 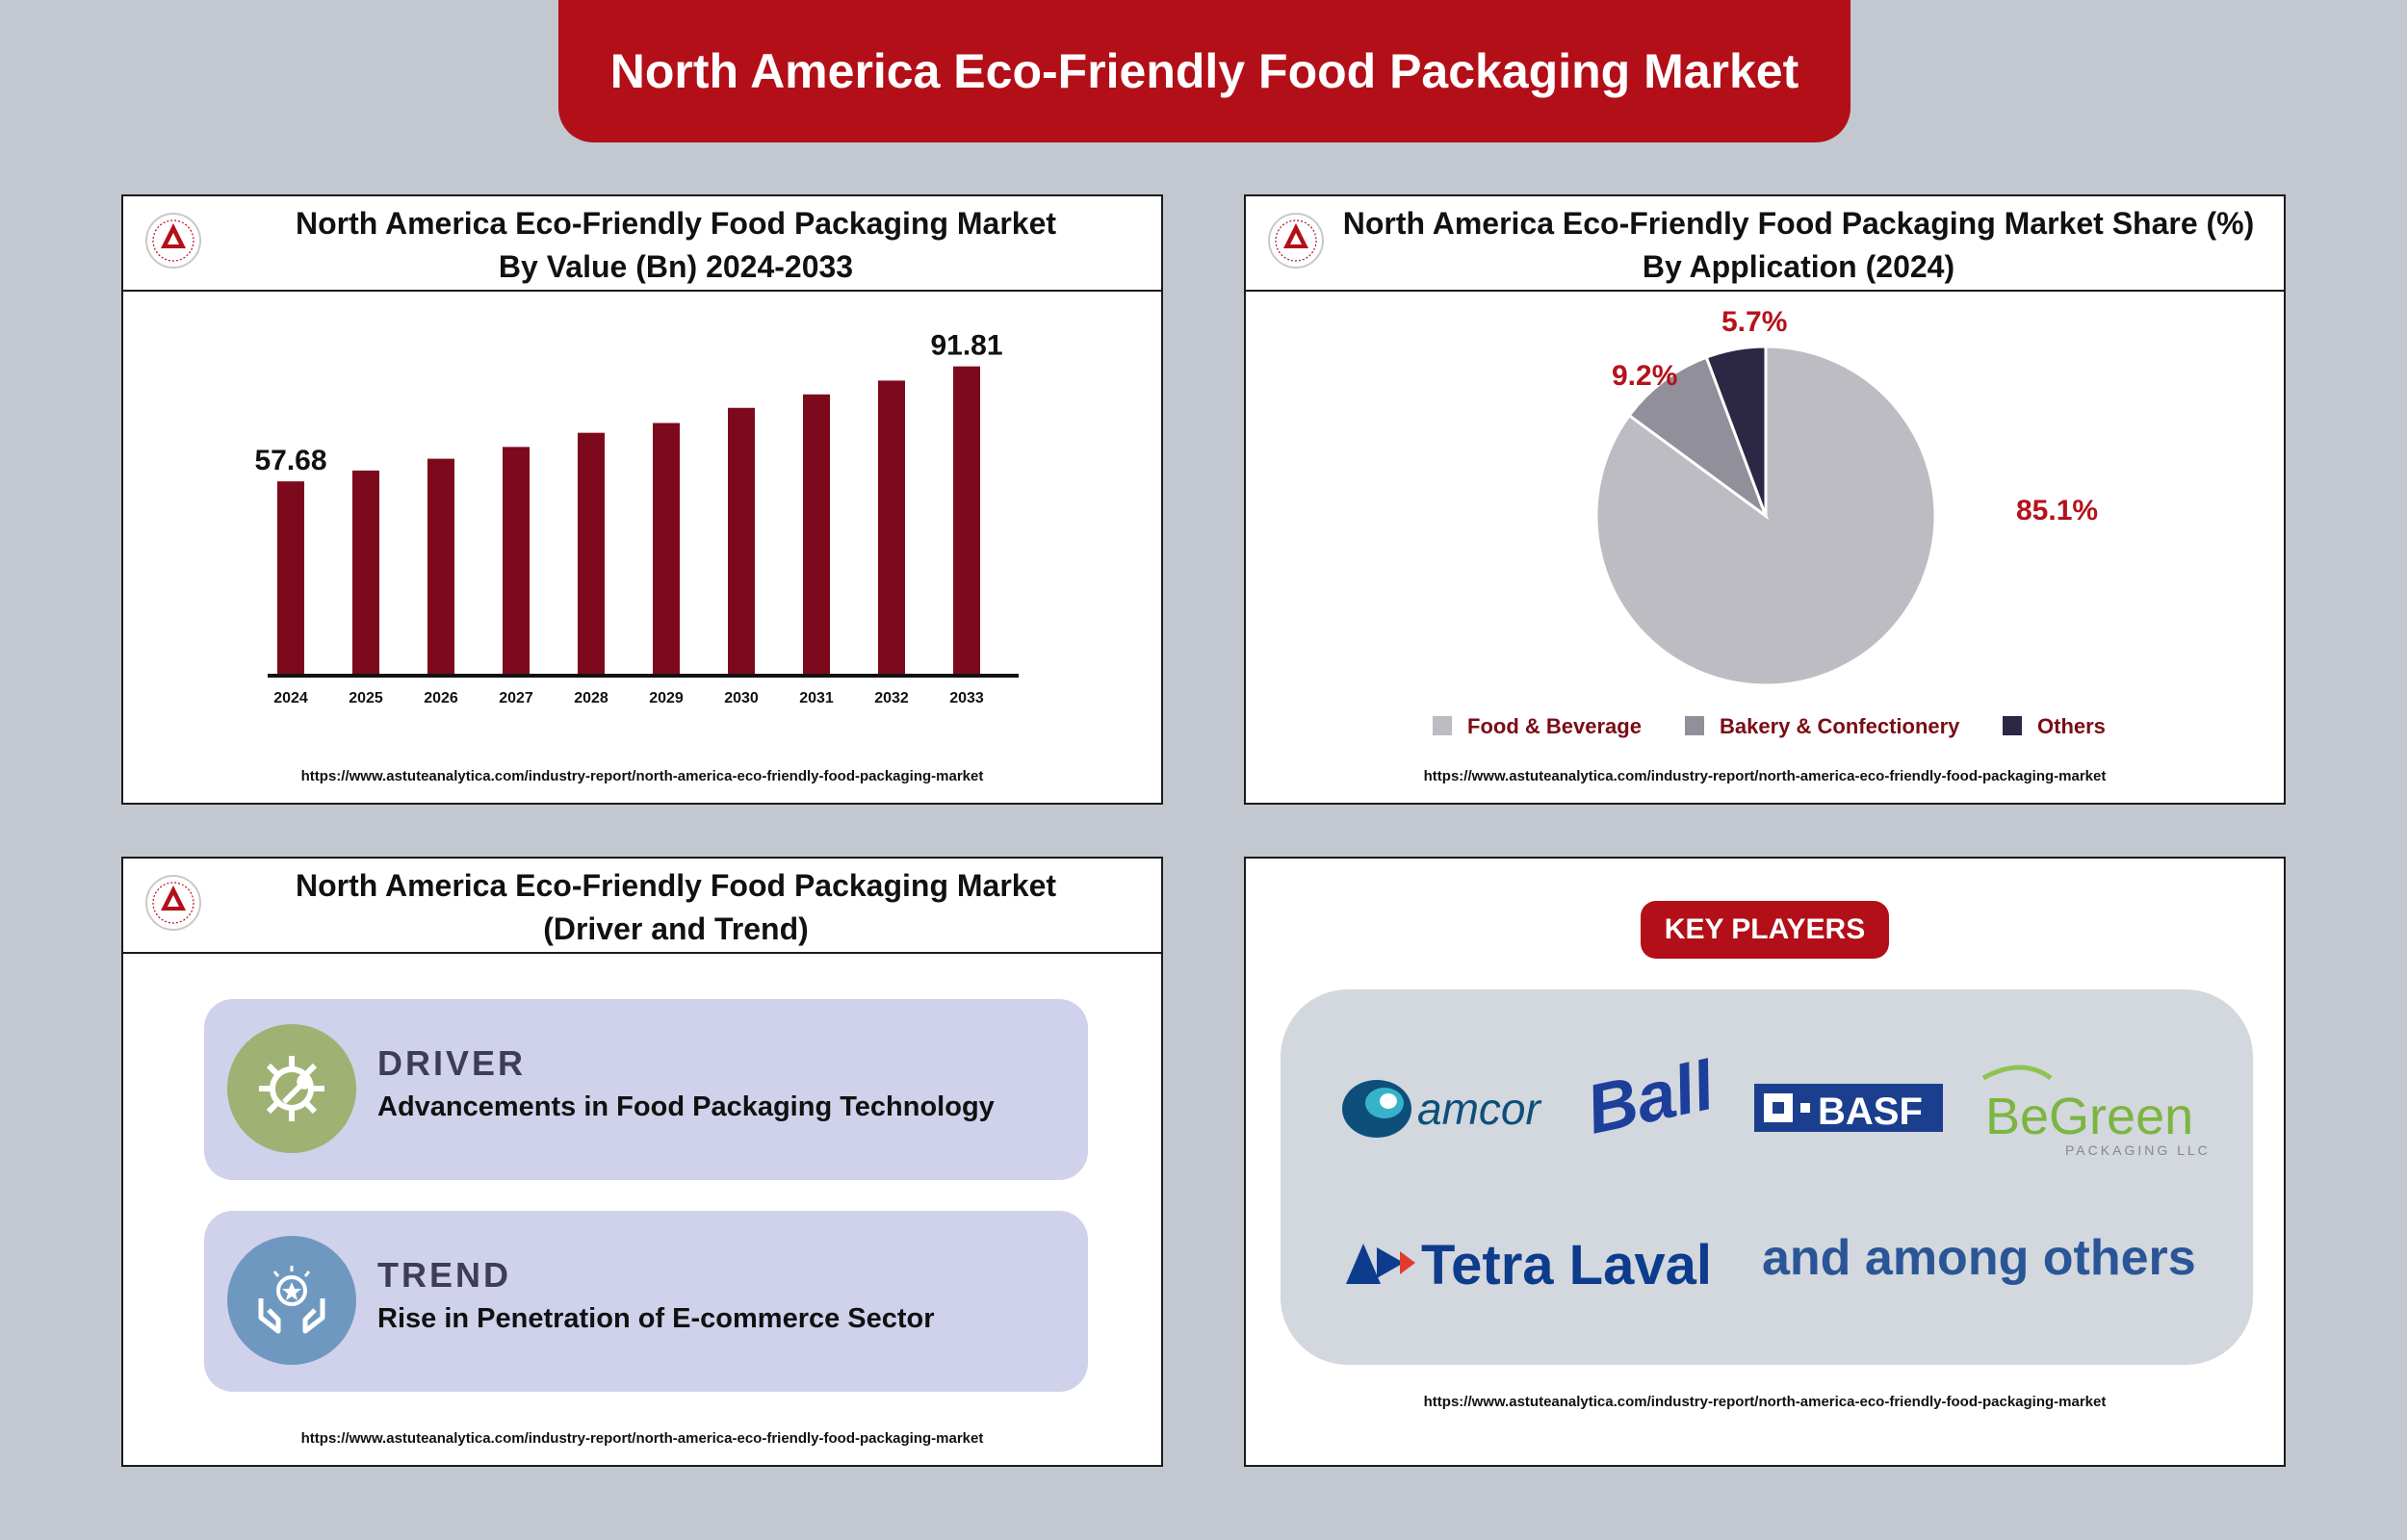 What do you see at coordinates (741, 698) in the screenshot?
I see `x-tick-label: 2030` at bounding box center [741, 698].